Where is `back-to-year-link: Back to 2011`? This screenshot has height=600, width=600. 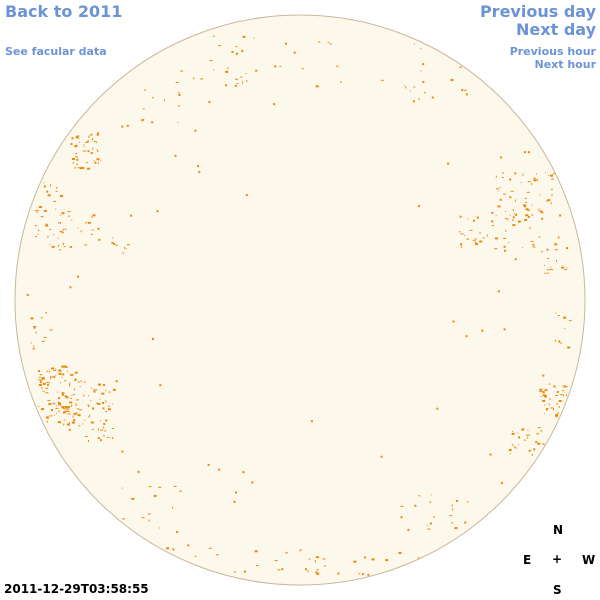 back-to-year-link: Back to 2011 is located at coordinates (64, 11).